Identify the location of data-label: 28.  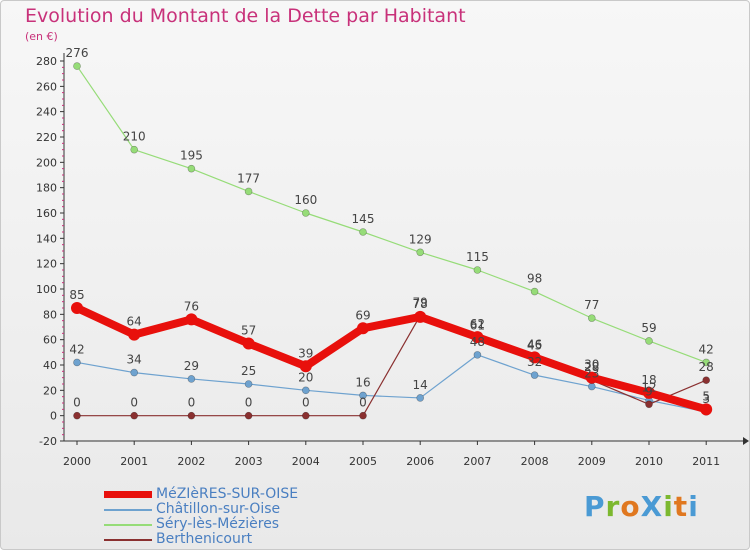
(591, 367).